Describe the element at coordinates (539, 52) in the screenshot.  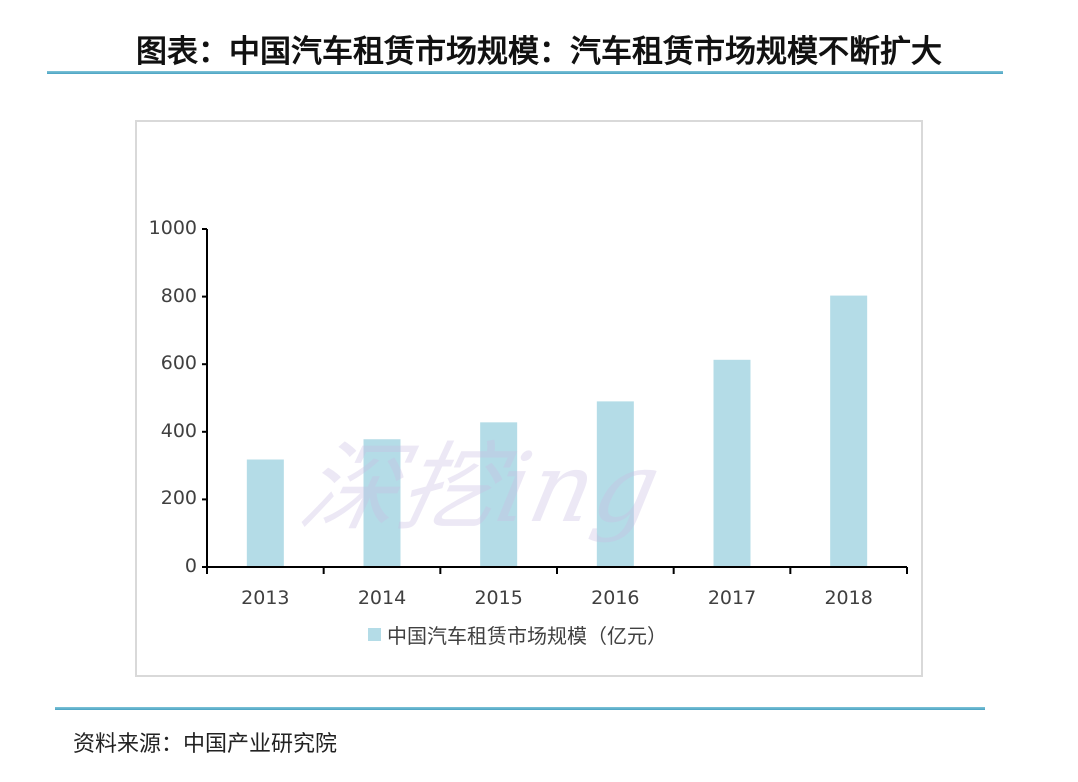
I see `page-title: 图表：中国汽车租赁市场规模：汽车租赁市场规模不断扩大` at that location.